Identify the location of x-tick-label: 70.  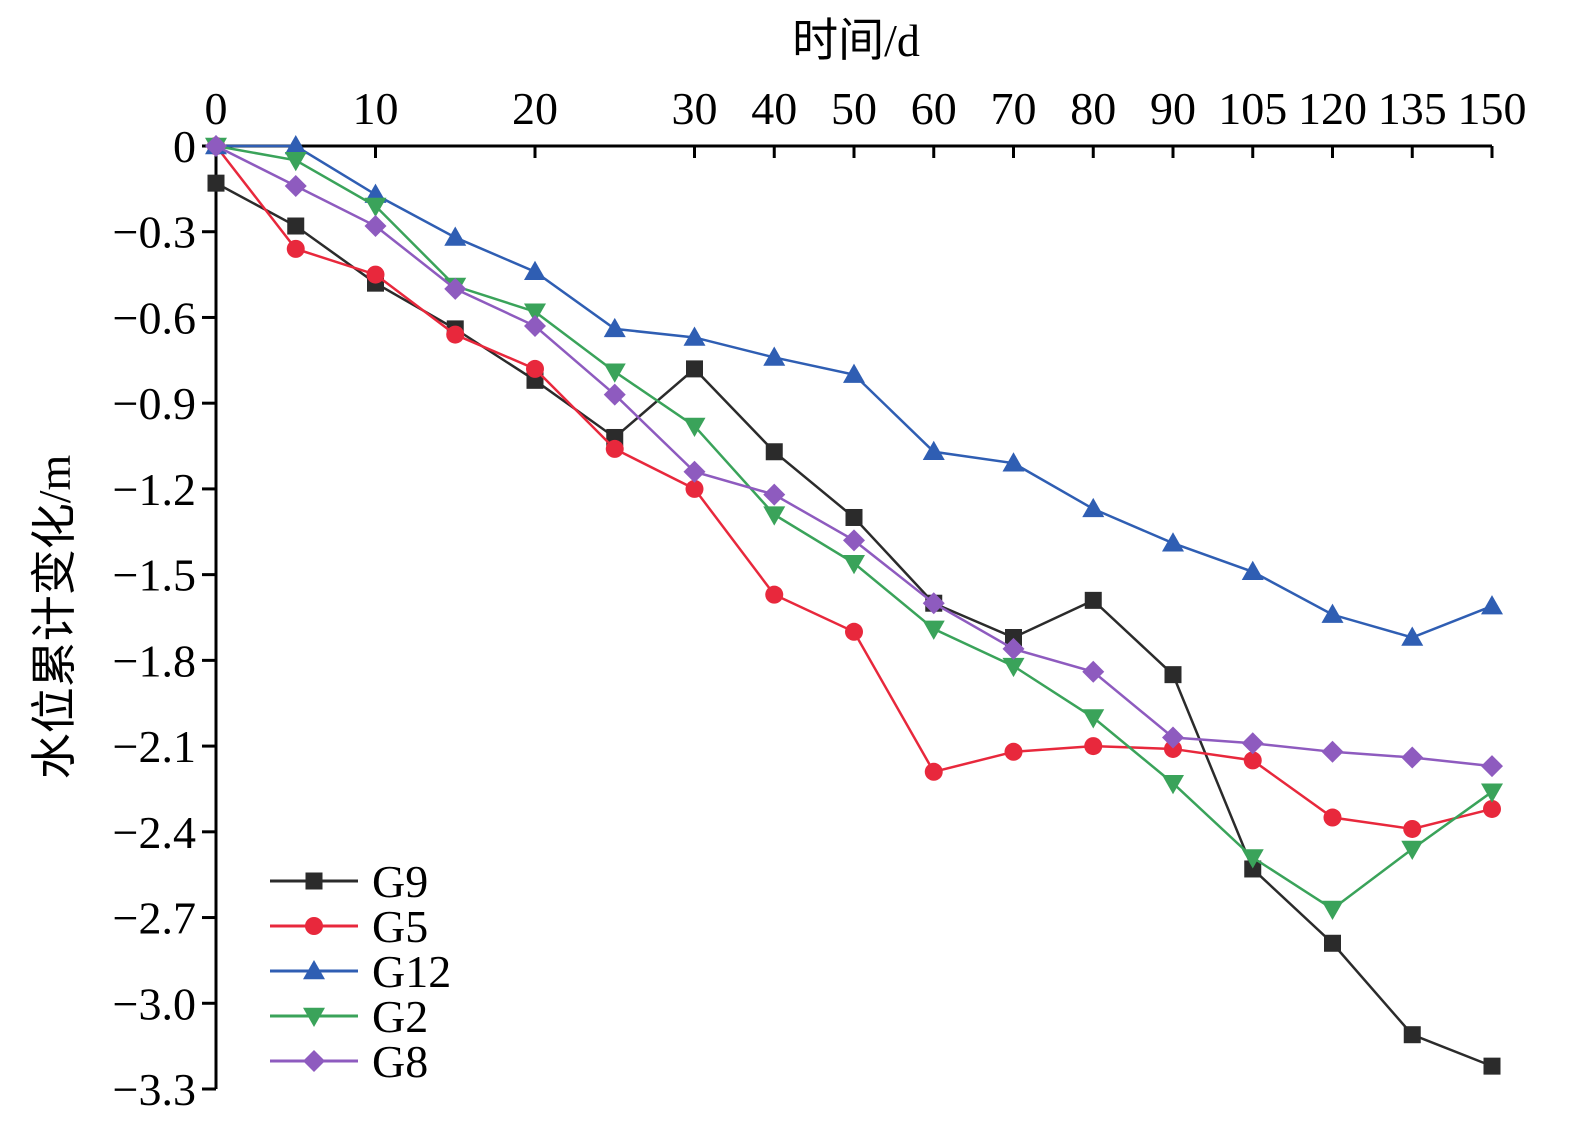
(1014, 108).